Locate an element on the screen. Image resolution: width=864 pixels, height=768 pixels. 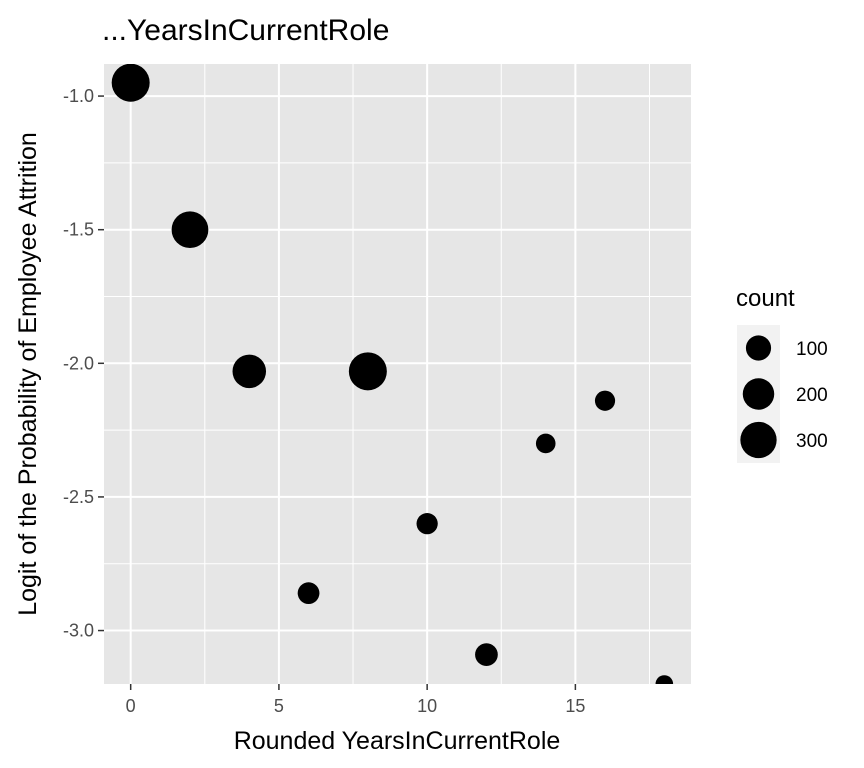
size-legend: count 100 200 300 is located at coordinates (782, 374).